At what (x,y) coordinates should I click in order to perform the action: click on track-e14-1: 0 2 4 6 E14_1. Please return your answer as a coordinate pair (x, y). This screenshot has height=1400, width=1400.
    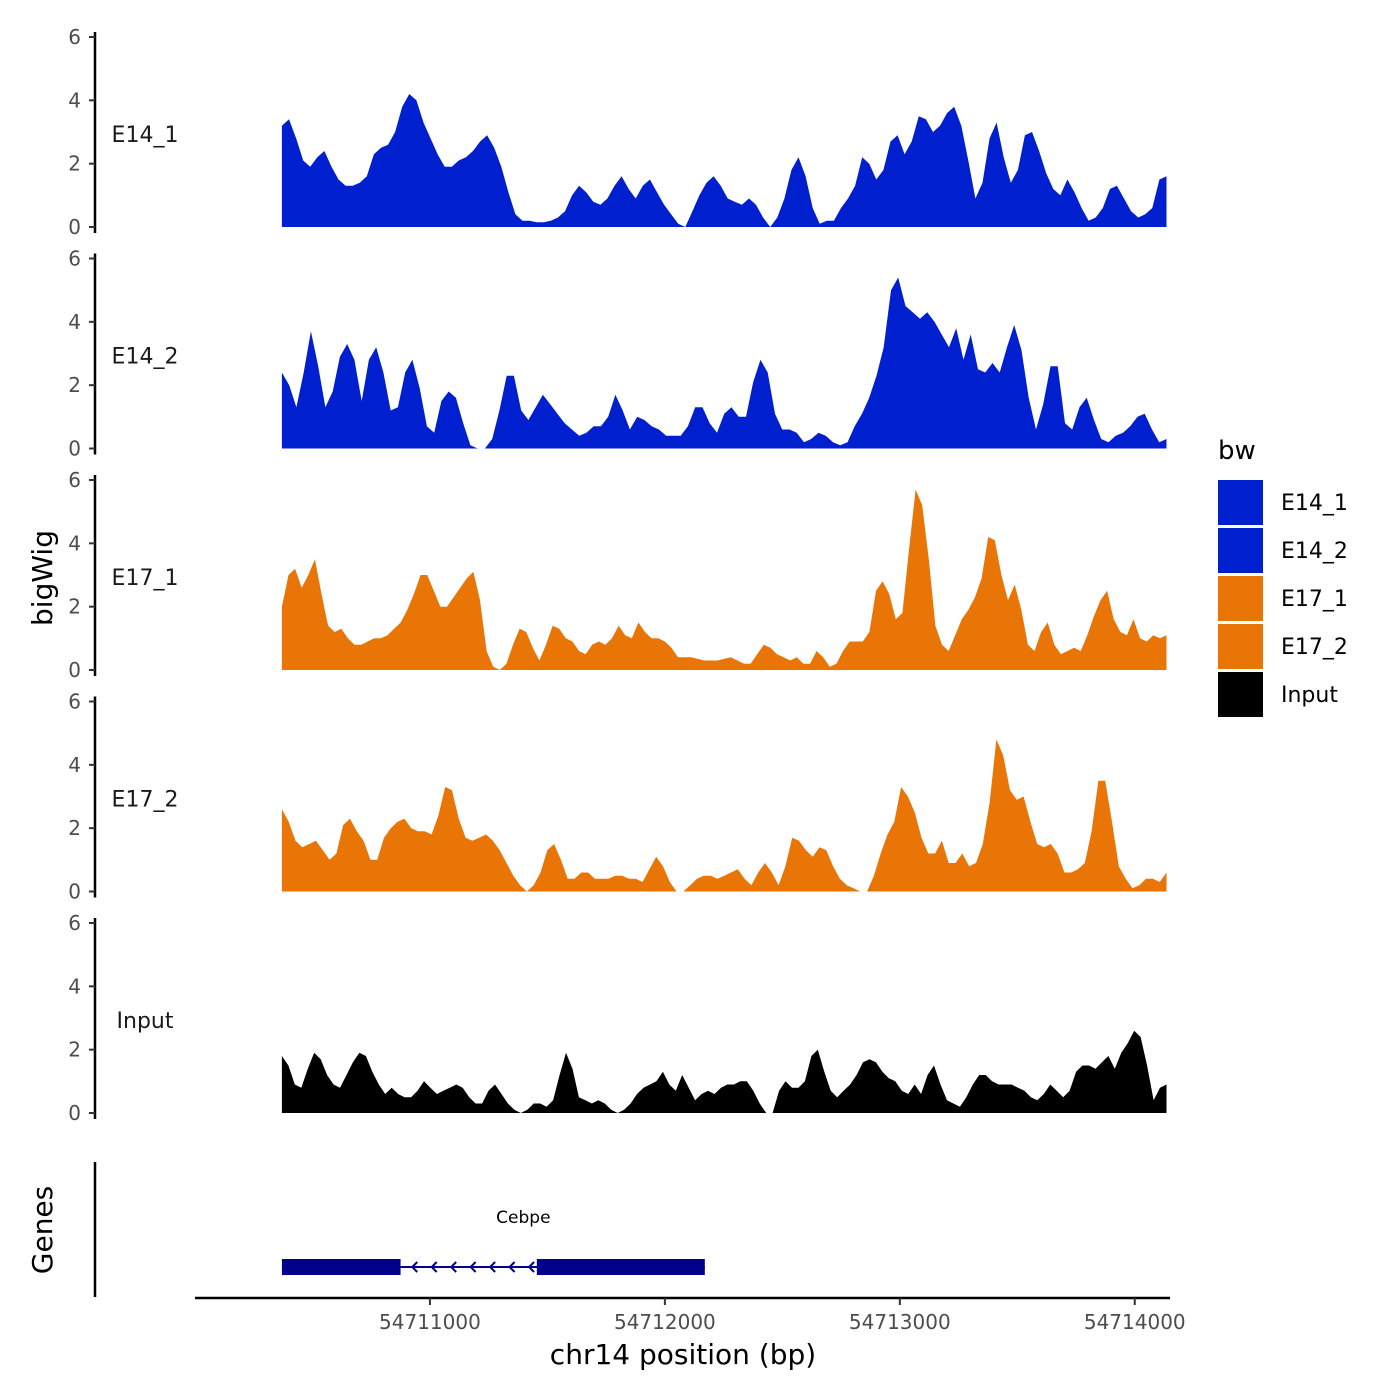
    Looking at the image, I should click on (617, 132).